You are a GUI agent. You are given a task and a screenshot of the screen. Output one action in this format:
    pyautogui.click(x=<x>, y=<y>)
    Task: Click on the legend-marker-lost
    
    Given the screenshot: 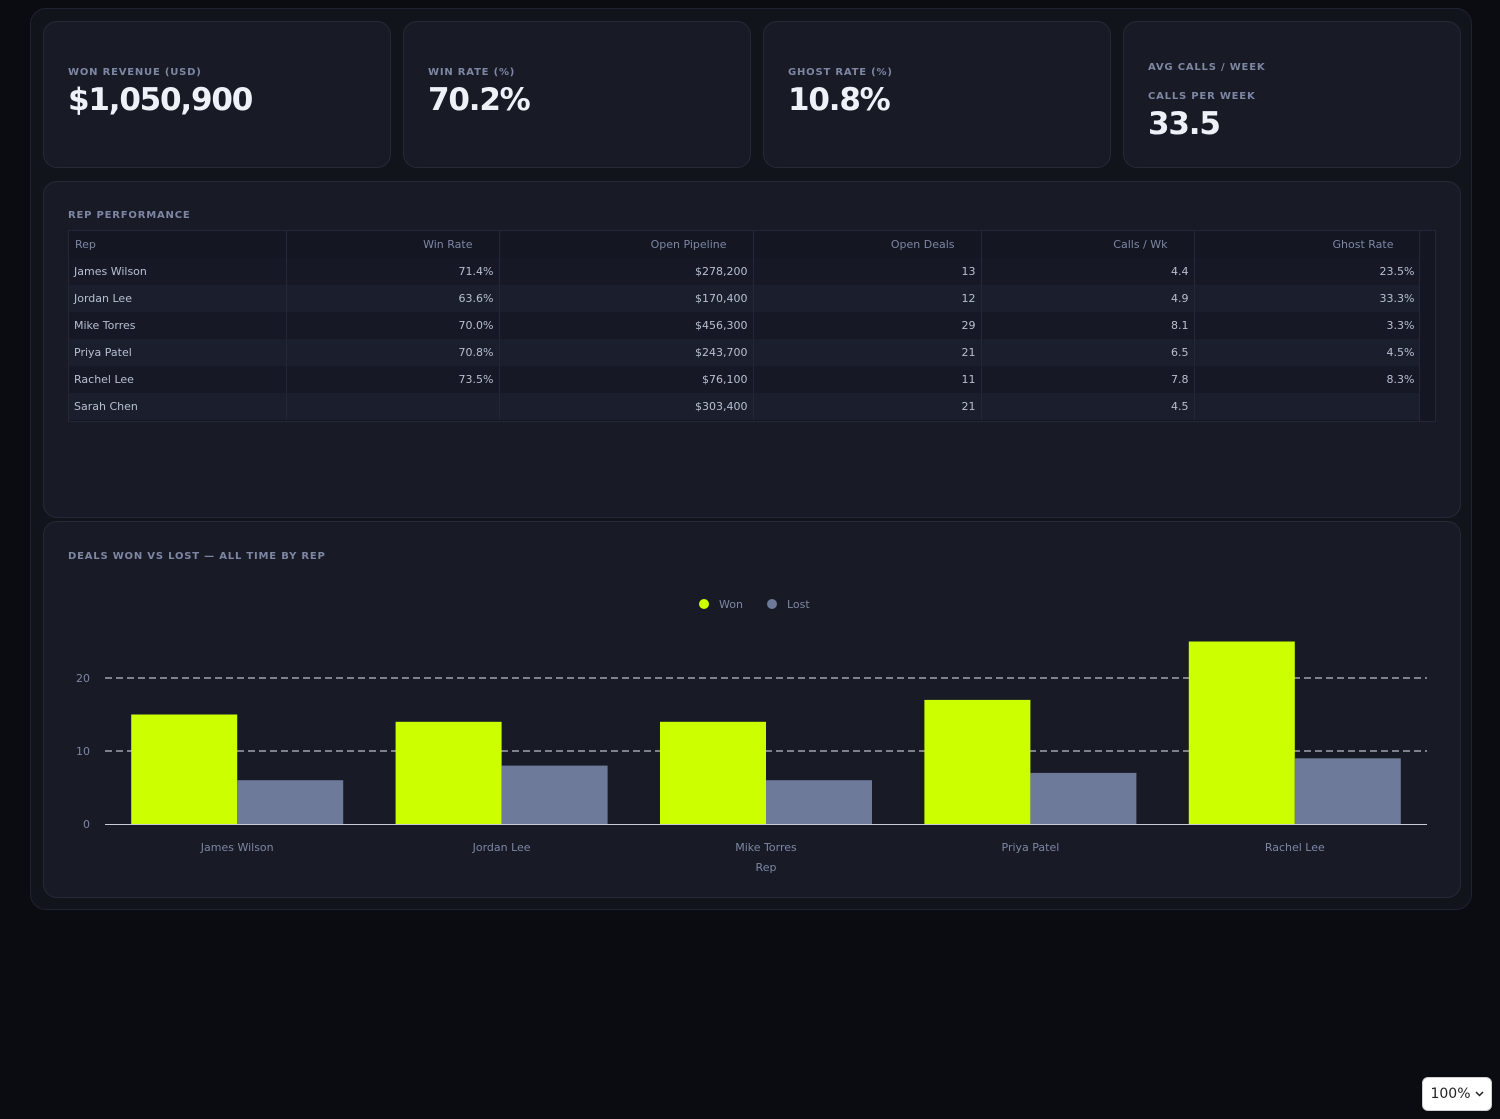 What is the action you would take?
    pyautogui.click(x=772, y=604)
    